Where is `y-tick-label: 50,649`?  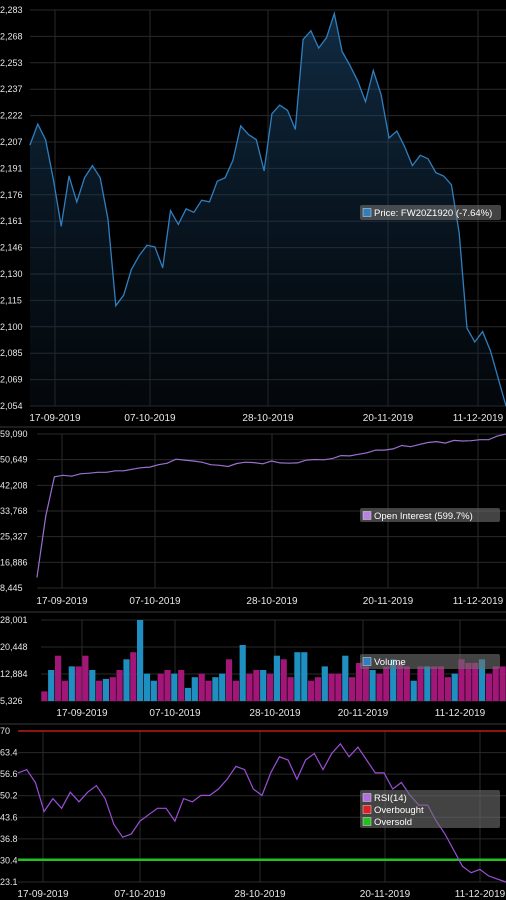
y-tick-label: 50,649 is located at coordinates (14, 460).